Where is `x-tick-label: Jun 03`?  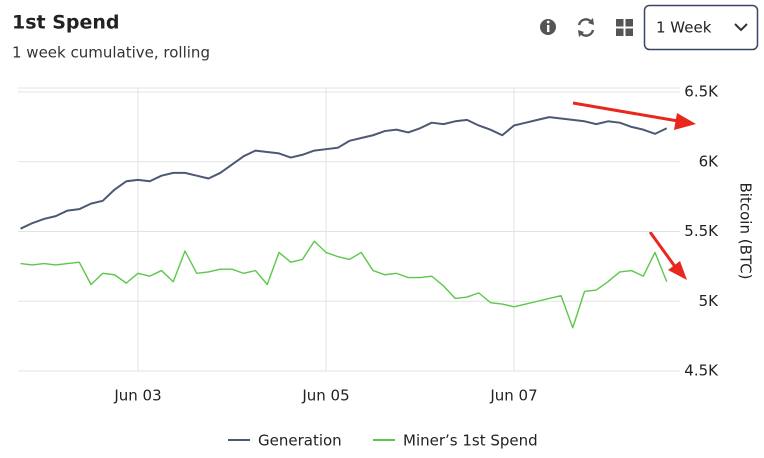 x-tick-label: Jun 03 is located at coordinates (137, 396).